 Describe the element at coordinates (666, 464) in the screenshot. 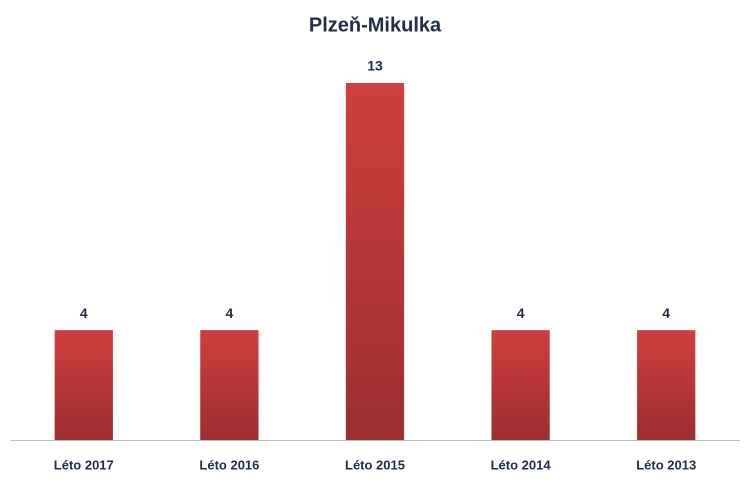

I see `x-tick-label: Léto 2013` at that location.